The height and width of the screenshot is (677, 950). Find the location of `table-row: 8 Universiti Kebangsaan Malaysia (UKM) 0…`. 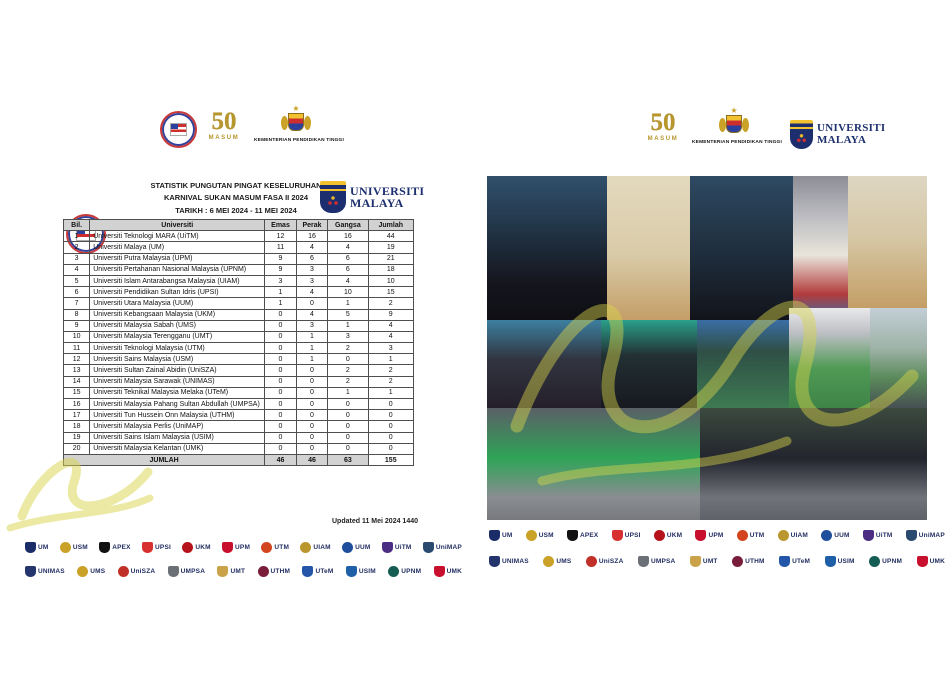

table-row: 8 Universiti Kebangsaan Malaysia (UKM) 0… is located at coordinates (238, 314).